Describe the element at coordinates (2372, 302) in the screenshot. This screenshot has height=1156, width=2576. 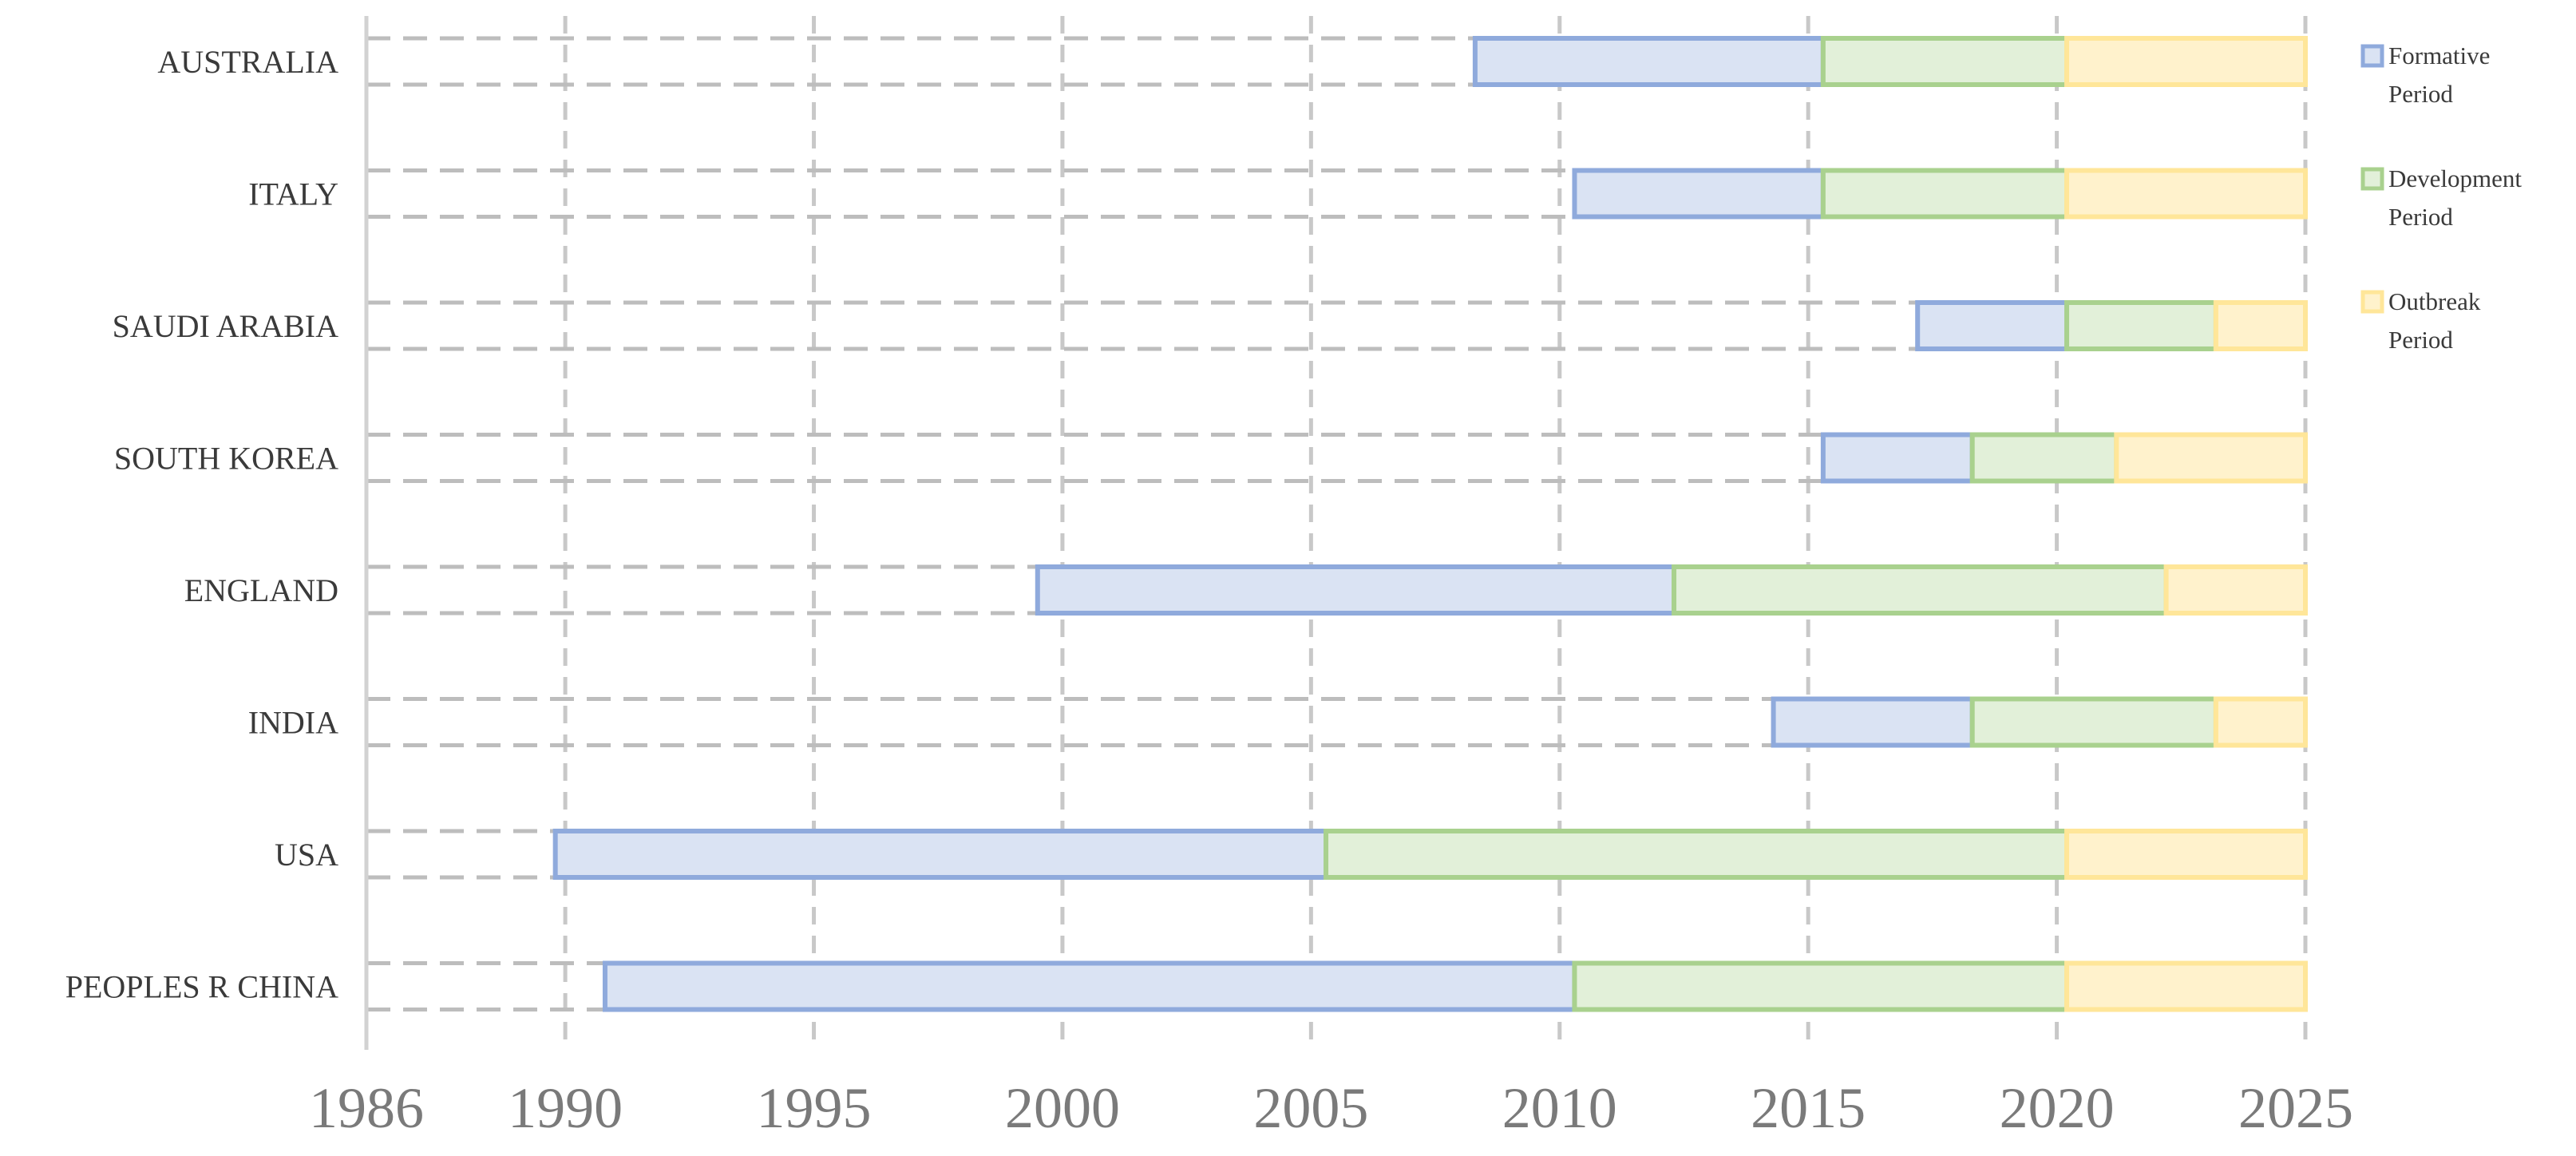
I see `legend-swatch-outbreak-period` at that location.